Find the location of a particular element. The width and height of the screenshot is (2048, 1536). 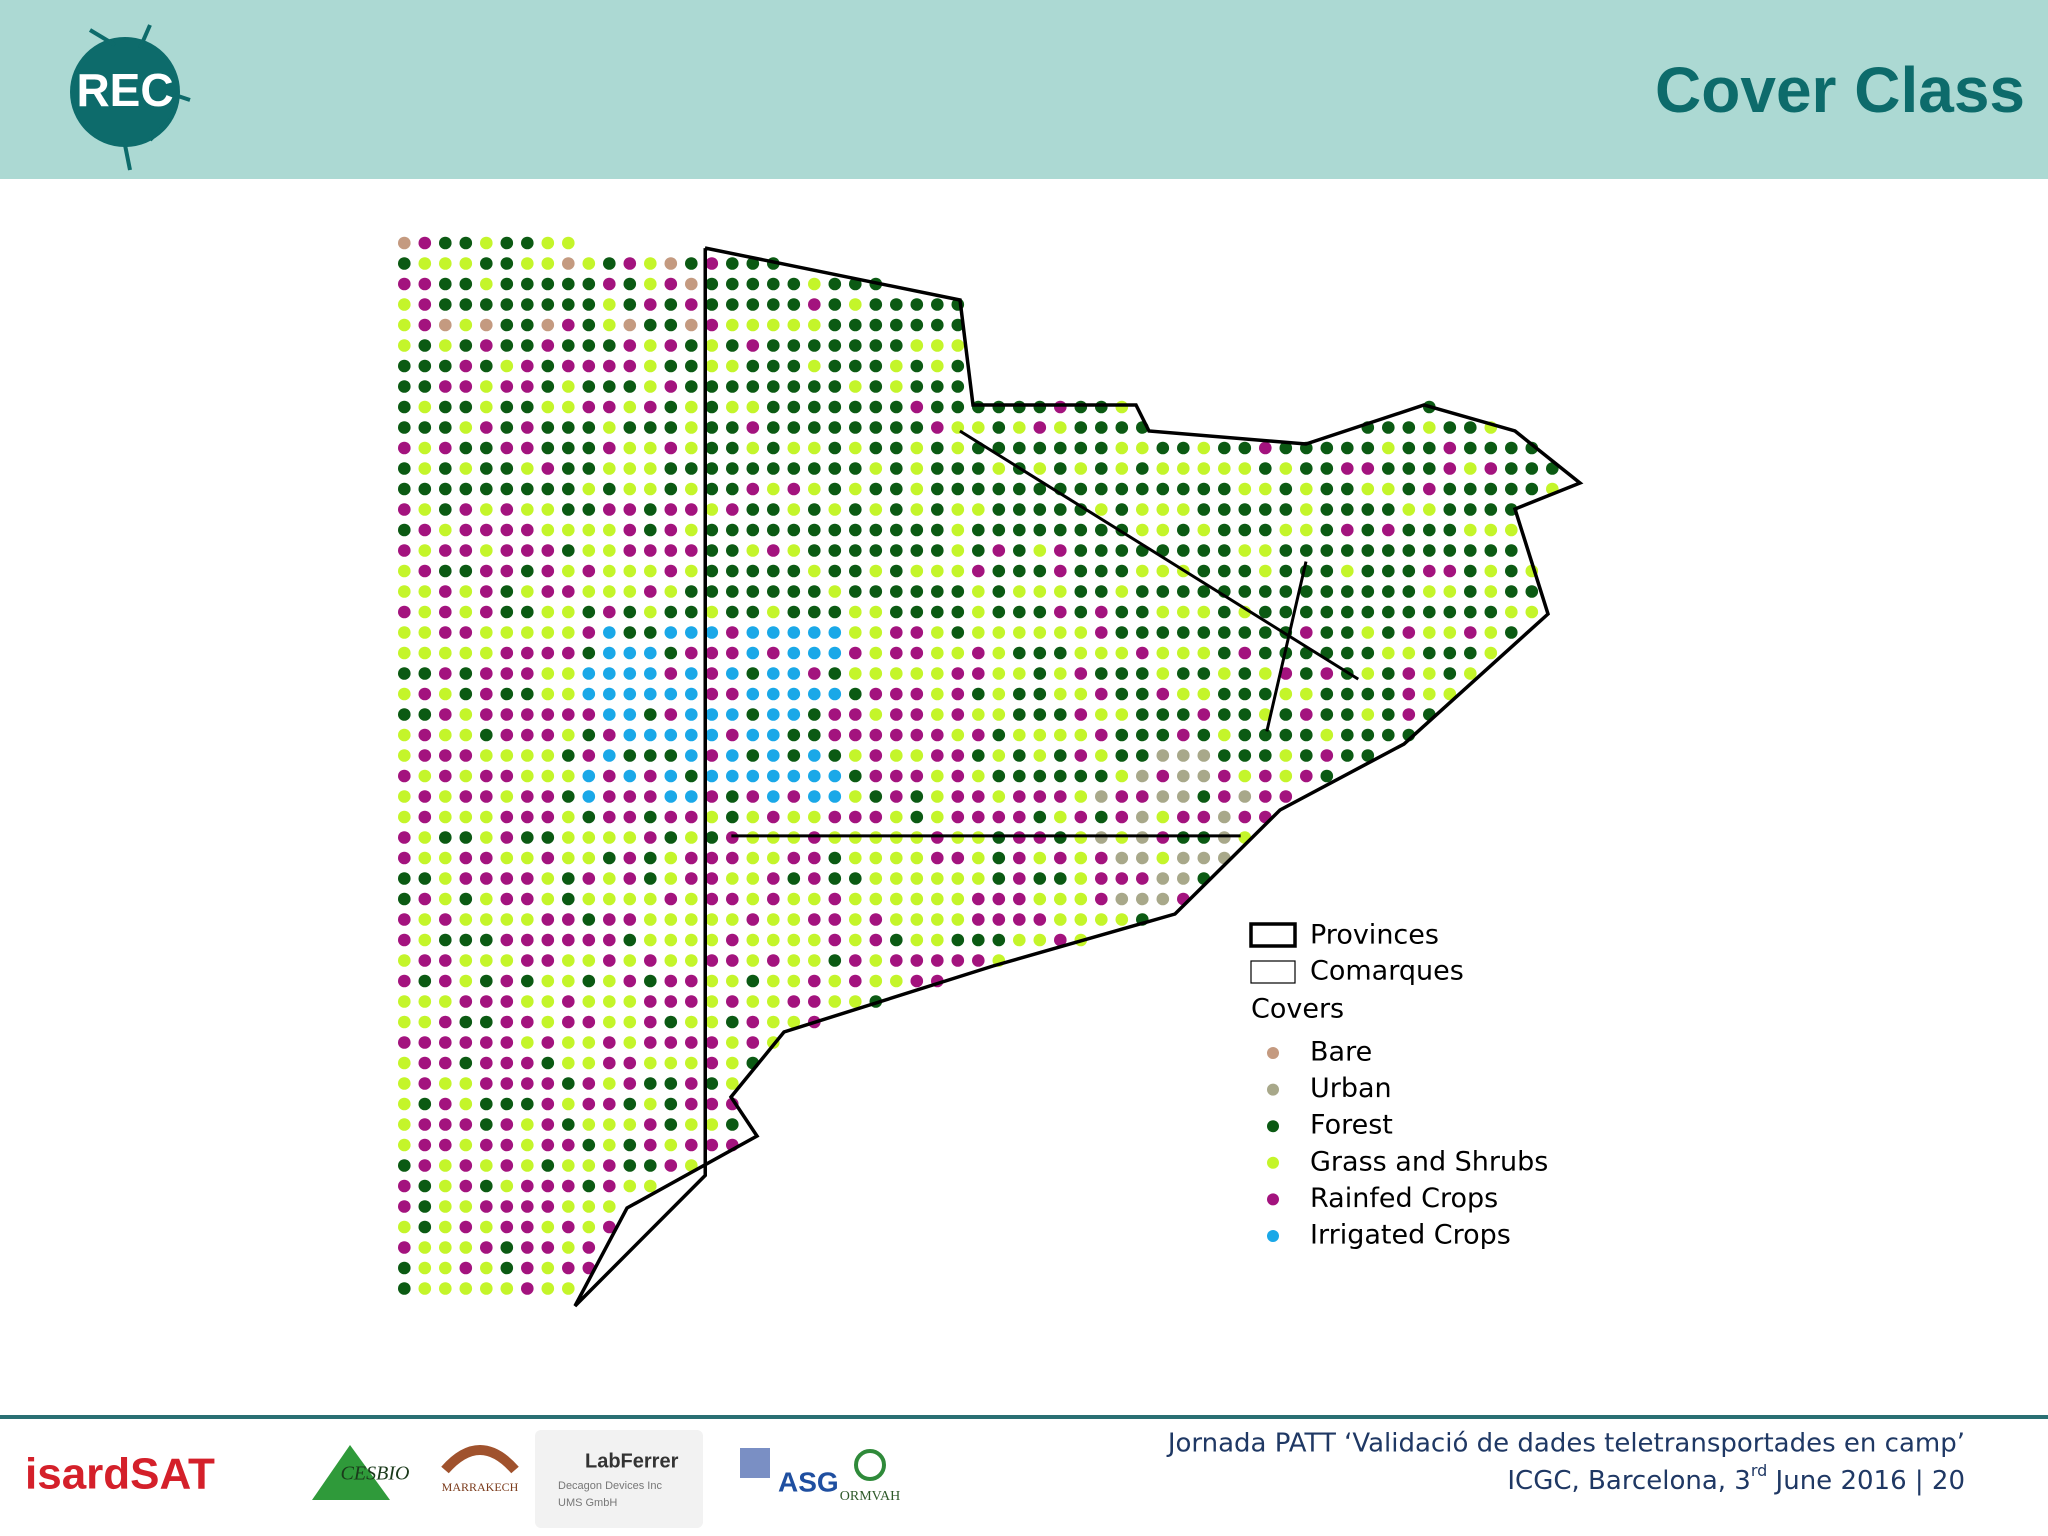

footer-line-2: ICGC, Barcelona, 3rd June 2016 | 20 is located at coordinates (1736, 1478).